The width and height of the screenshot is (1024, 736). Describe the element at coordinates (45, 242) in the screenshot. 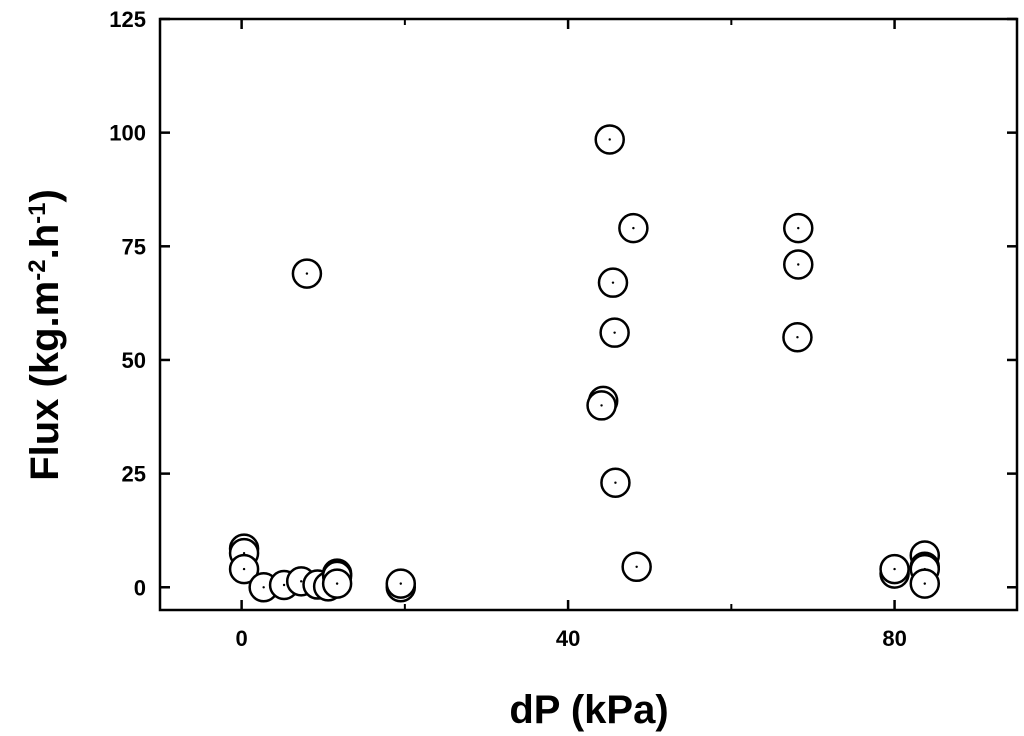

I see `y-axis-title-segment: .h` at that location.